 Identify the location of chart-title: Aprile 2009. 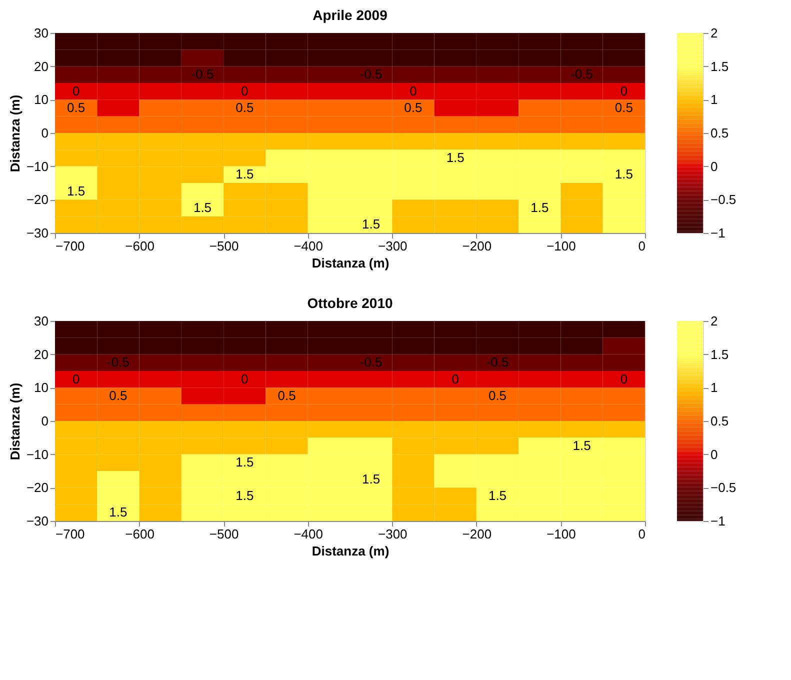
(350, 15).